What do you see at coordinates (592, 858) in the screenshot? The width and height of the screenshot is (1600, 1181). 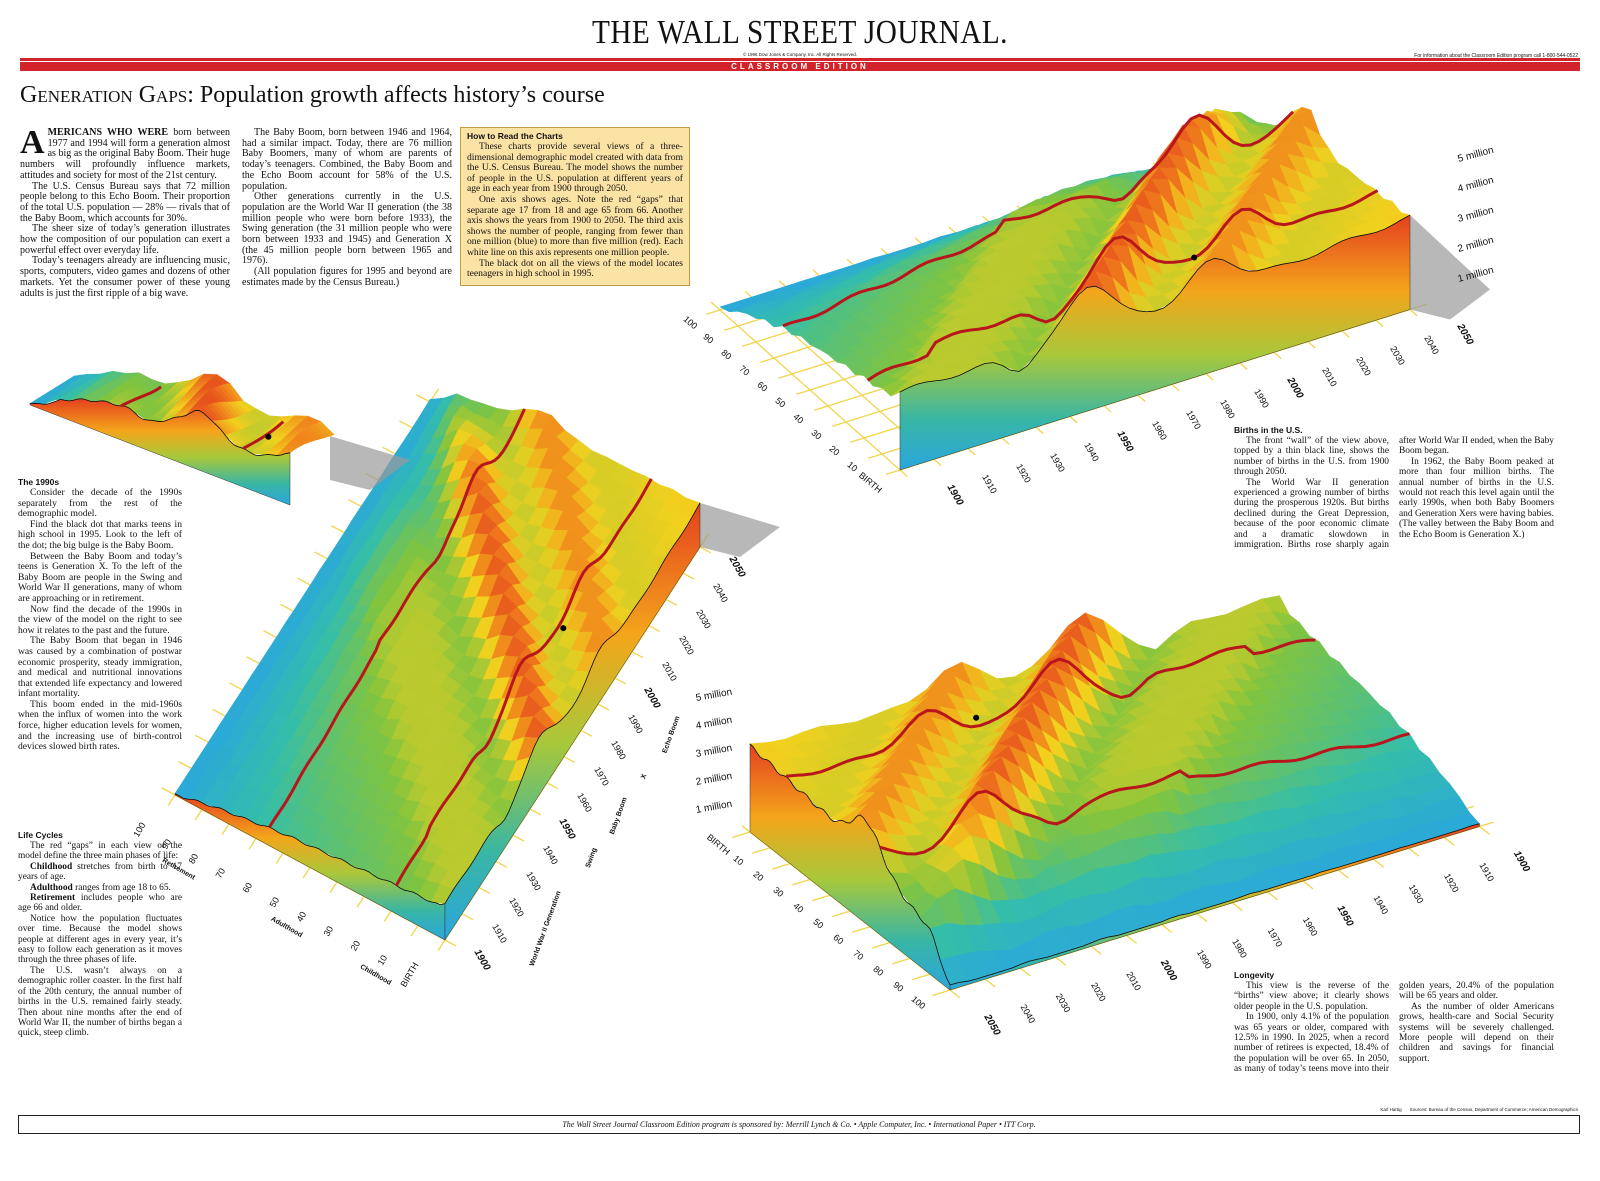 I see `generation-label: Swing` at bounding box center [592, 858].